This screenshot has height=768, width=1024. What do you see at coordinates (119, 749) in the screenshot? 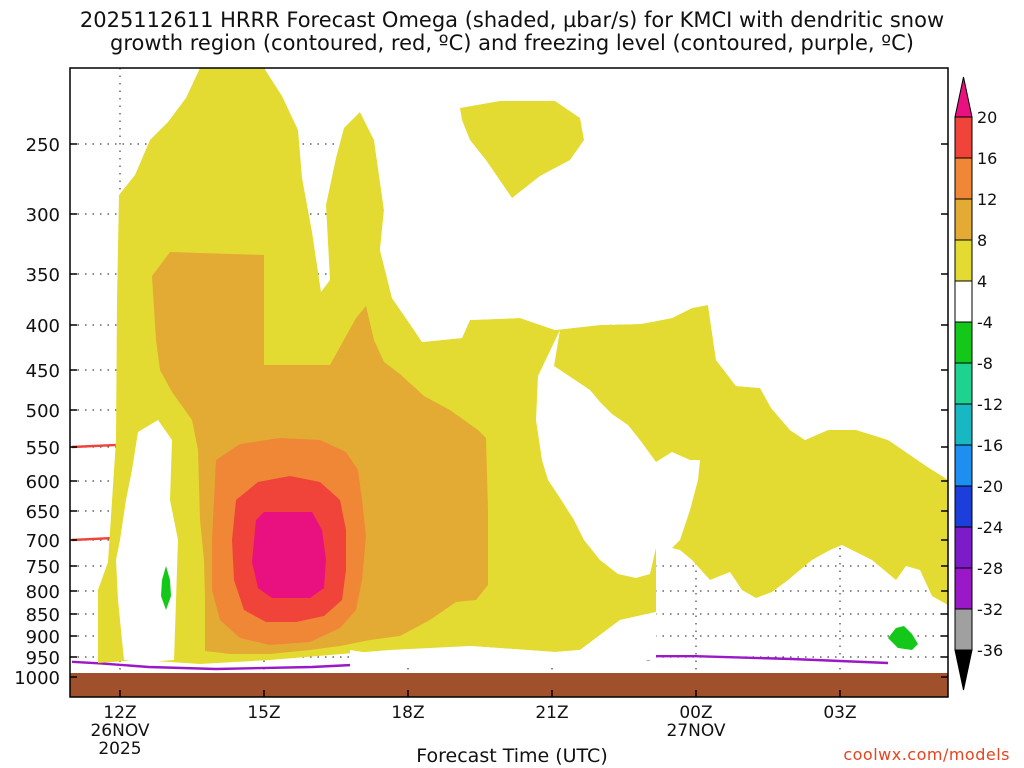
I see `x-tick-label: 2025` at bounding box center [119, 749].